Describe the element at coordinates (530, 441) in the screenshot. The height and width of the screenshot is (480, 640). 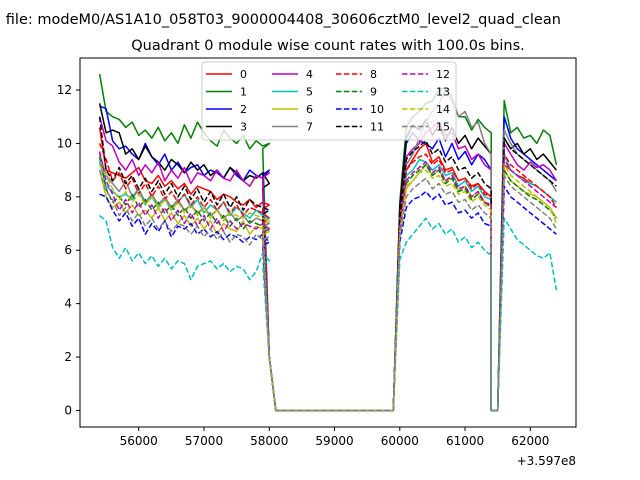
I see `x-tick-label: 62000` at that location.